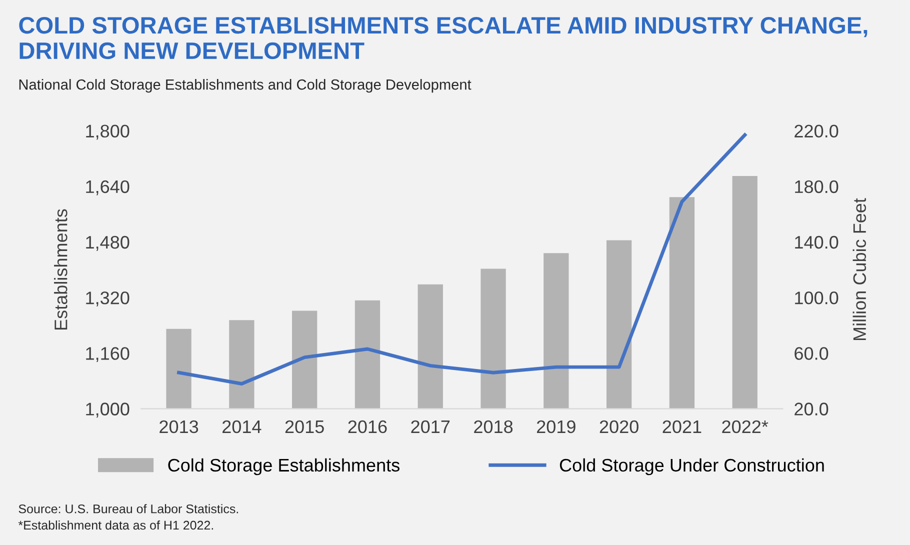  I want to click on x-tick-label: 2022*, so click(745, 427).